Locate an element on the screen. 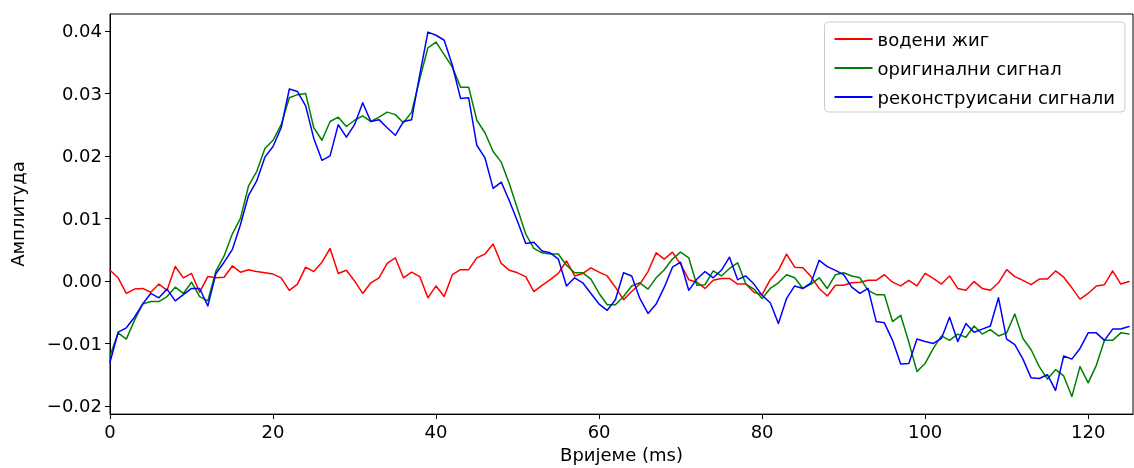 This screenshot has width=1134, height=468. x-tick-label: 100 is located at coordinates (925, 431).